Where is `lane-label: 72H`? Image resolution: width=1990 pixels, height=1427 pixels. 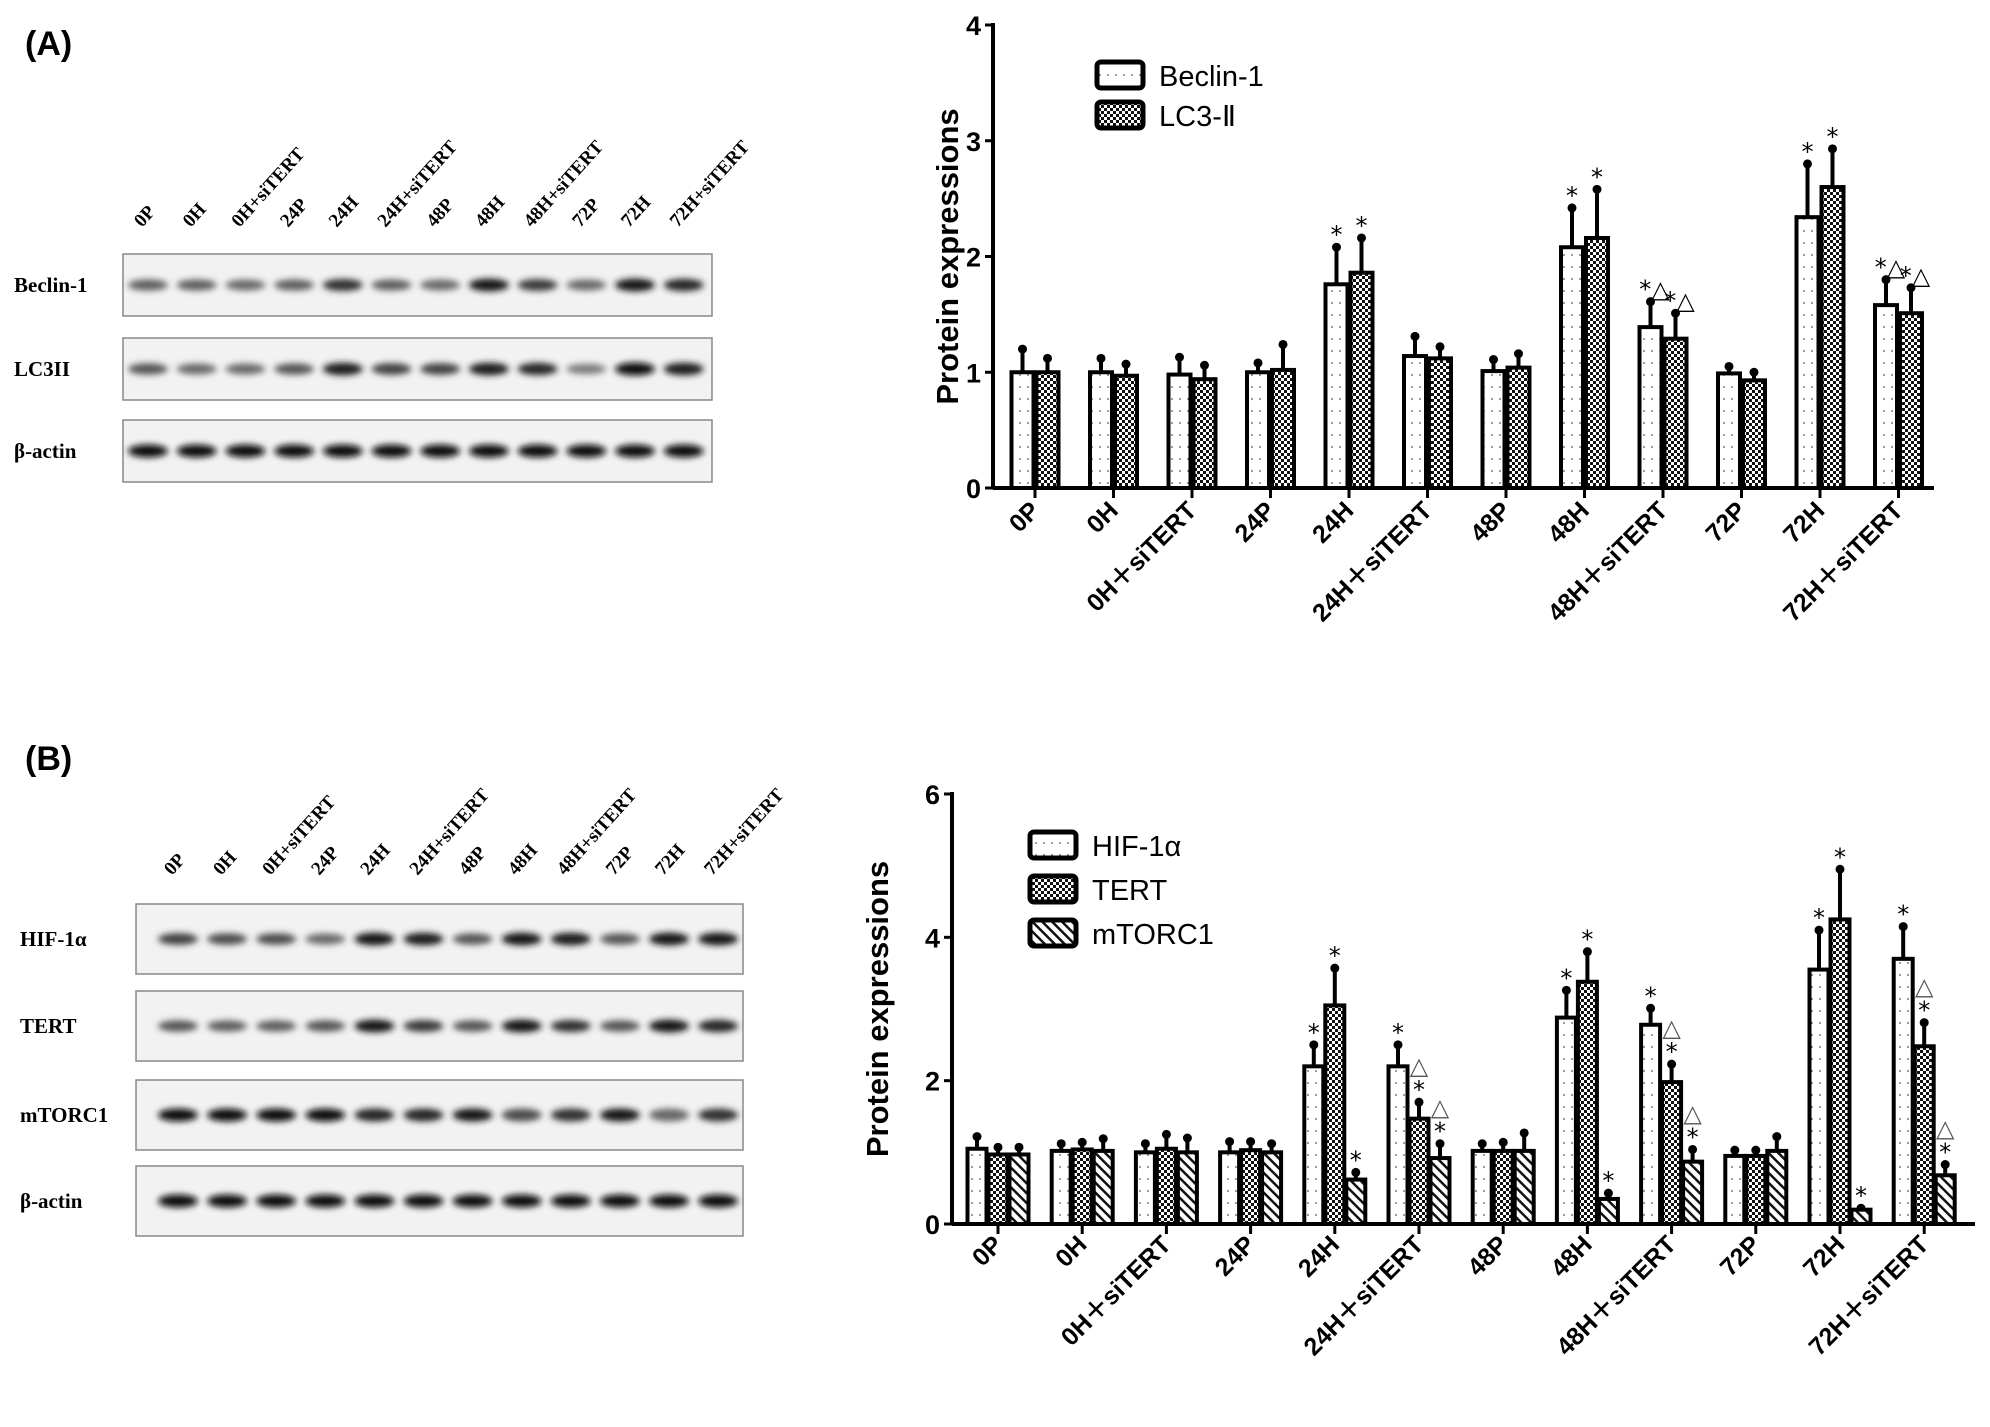 lane-label: 72H is located at coordinates (670, 859).